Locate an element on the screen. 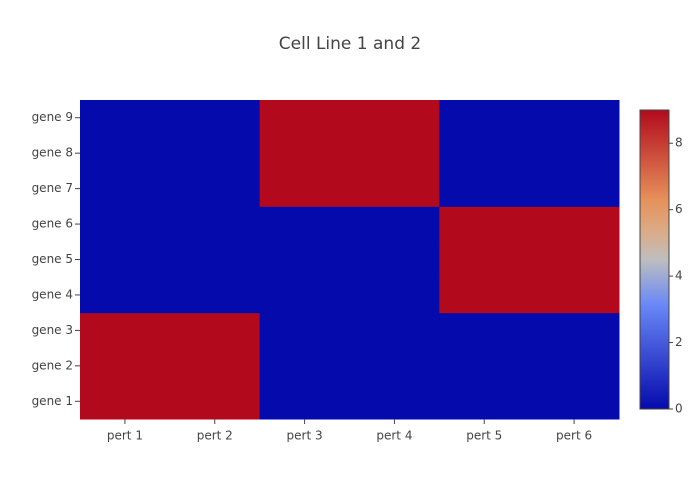 The width and height of the screenshot is (700, 500). x-tick-label: pert 4 is located at coordinates (394, 436).